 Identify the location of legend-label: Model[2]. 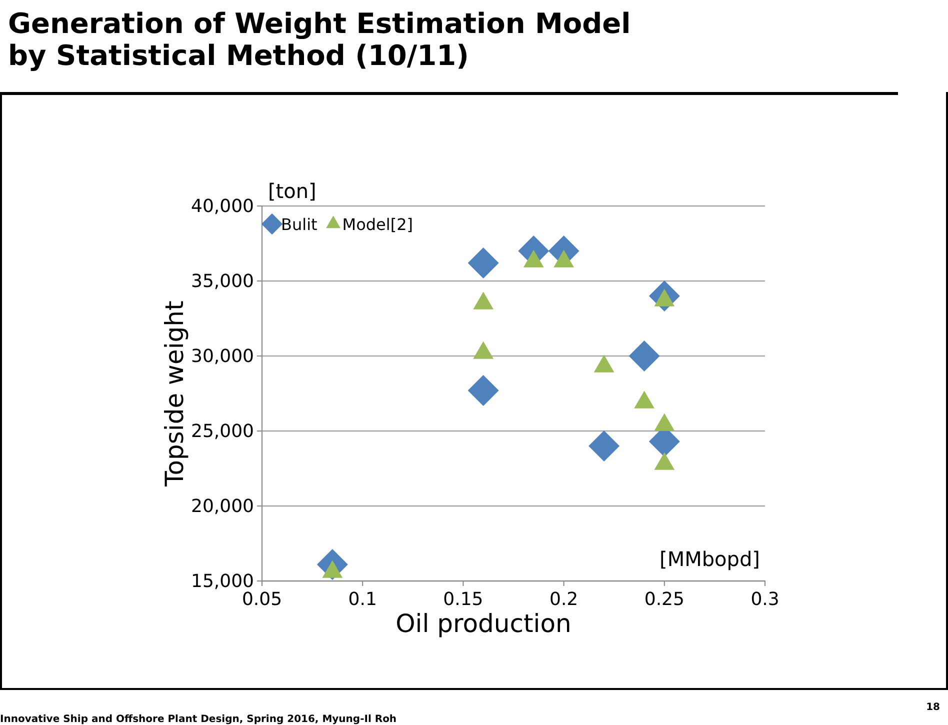
(377, 224).